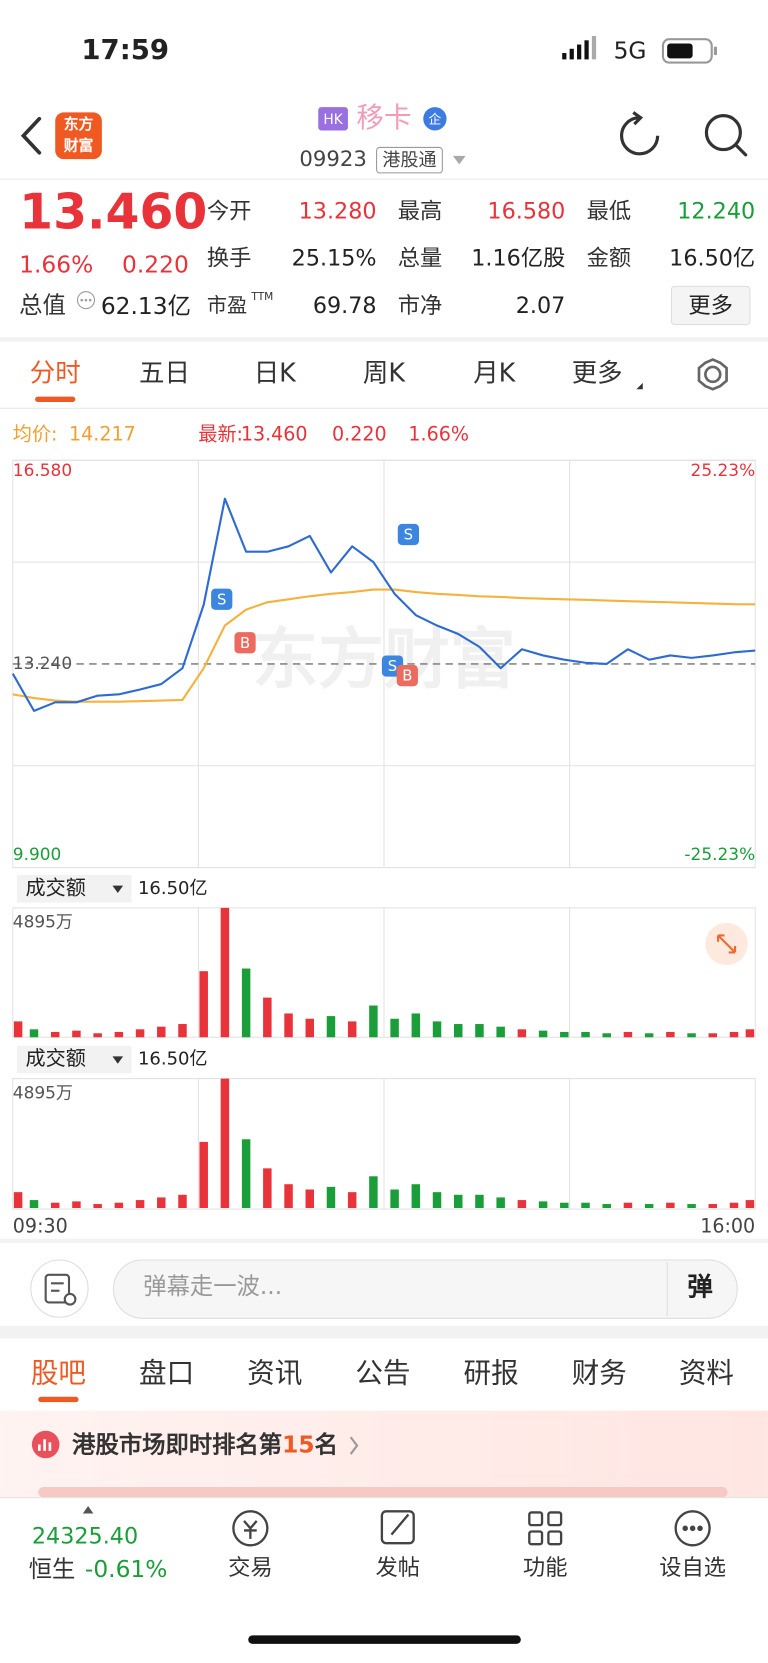 The height and width of the screenshot is (1663, 768). Describe the element at coordinates (155, 265) in the screenshot. I see `change: 0.220` at that location.